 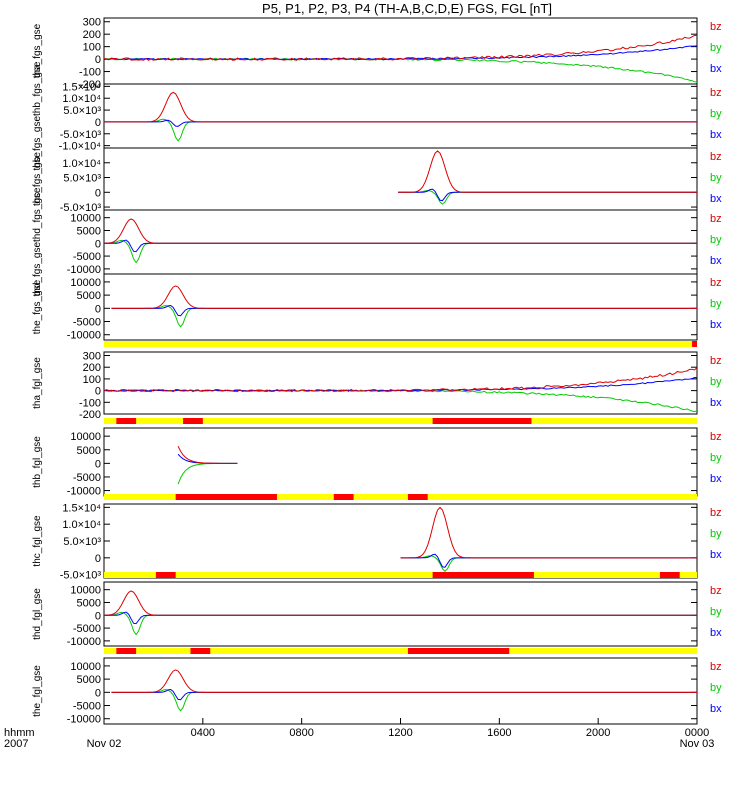 What do you see at coordinates (301, 733) in the screenshot?
I see `x-tick-label: 0800` at bounding box center [301, 733].